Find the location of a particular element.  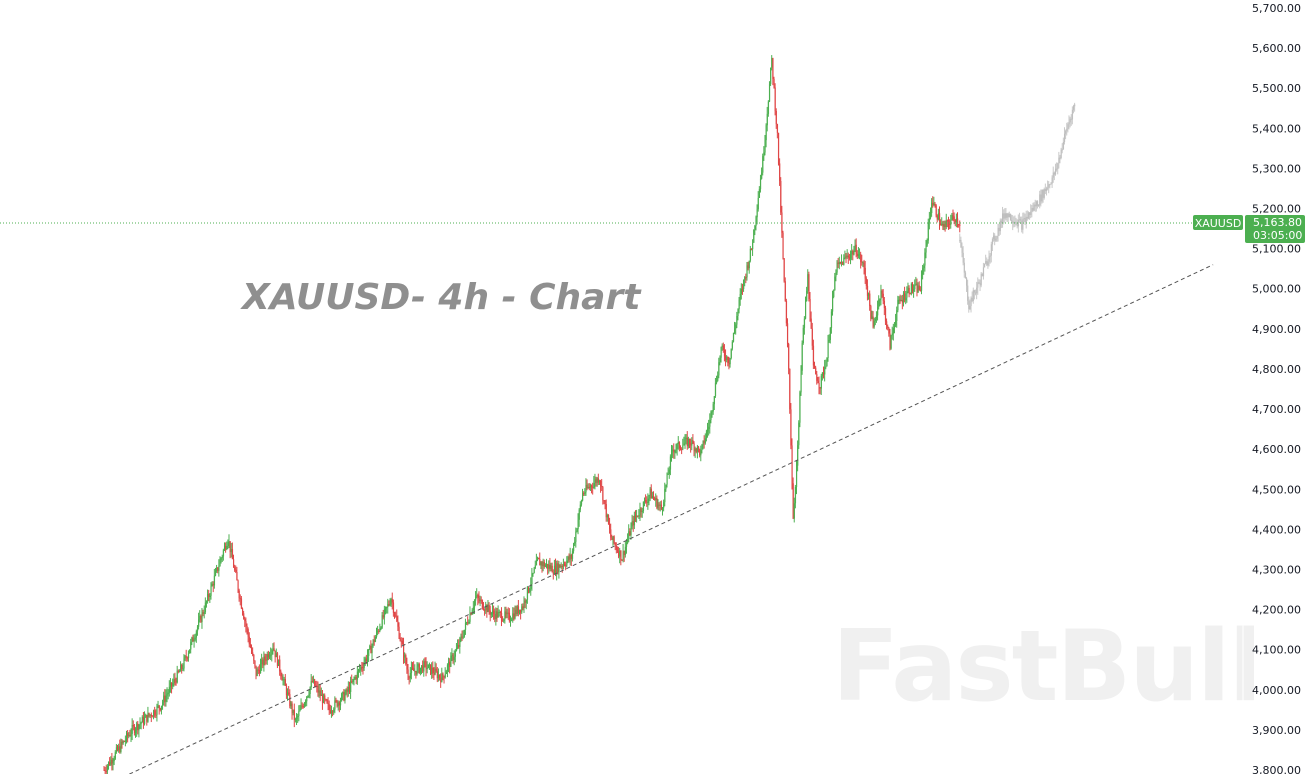

y-tick-label: 4,200.00 is located at coordinates (1276, 610).